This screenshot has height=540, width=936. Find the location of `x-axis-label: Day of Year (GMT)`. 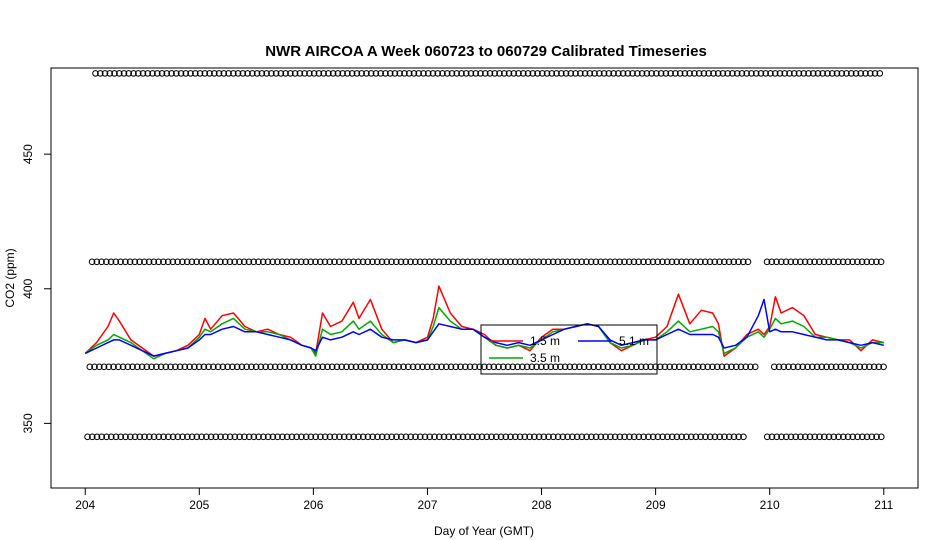

x-axis-label: Day of Year (GMT) is located at coordinates (484, 531).